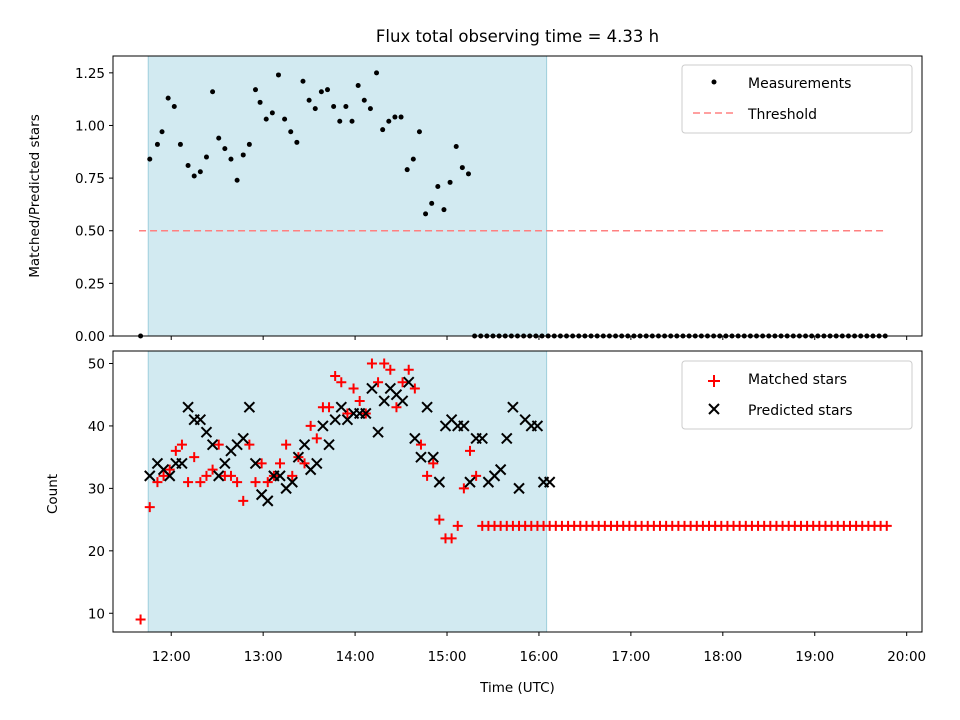 This screenshot has width=960, height=720. Describe the element at coordinates (800, 411) in the screenshot. I see `legend-predicted-label: Predicted stars` at that location.